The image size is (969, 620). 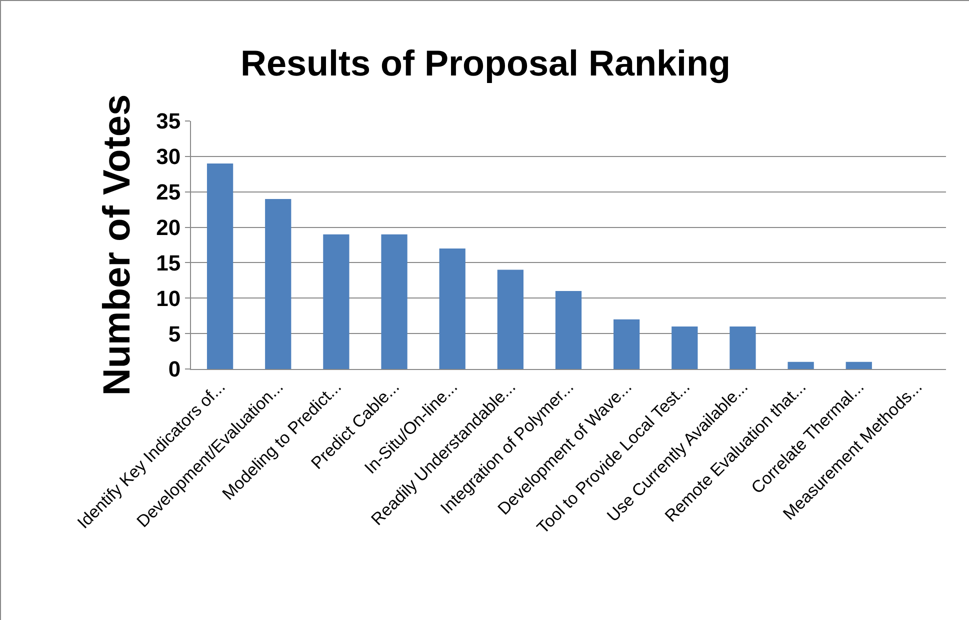 I want to click on y-tick-label: 0, so click(x=174, y=369).